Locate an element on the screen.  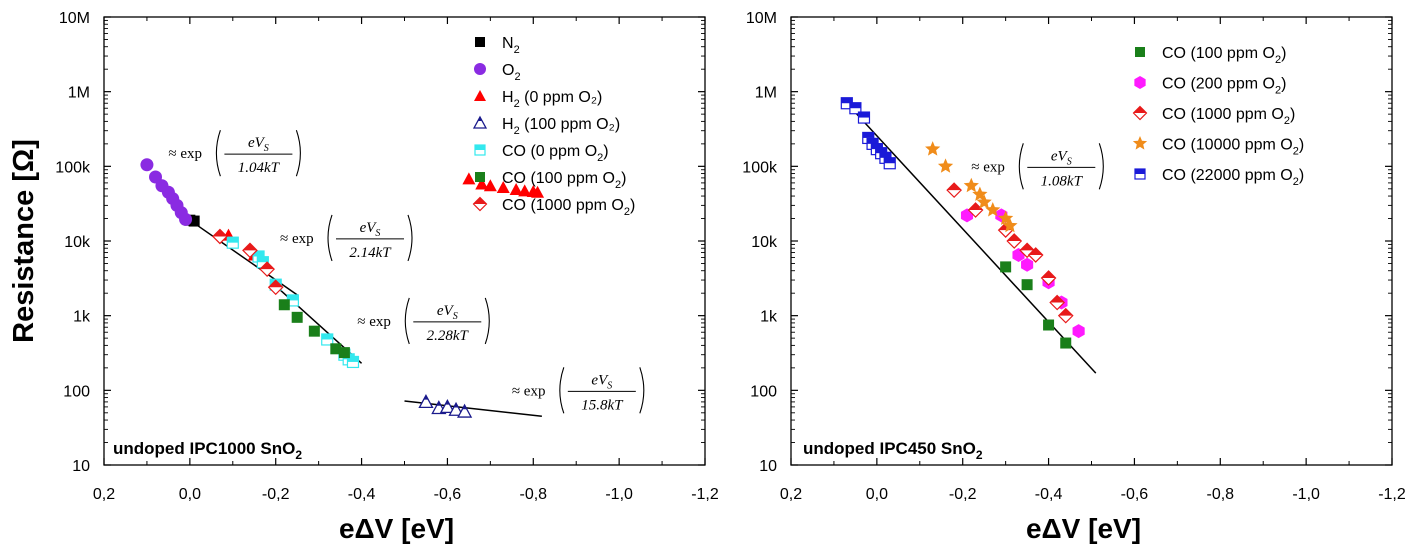
svg-text: 1.04kT is located at coordinates (259, 168).